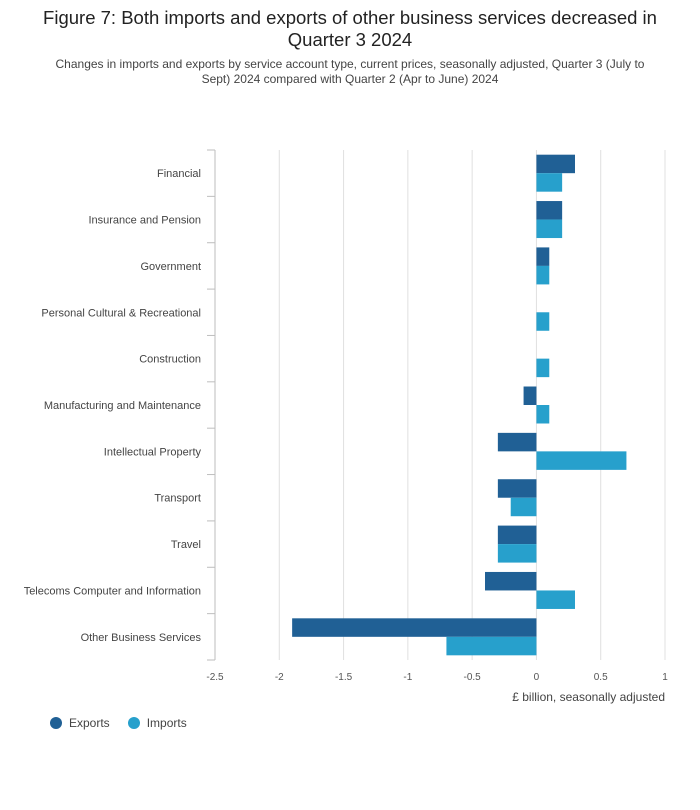 Image resolution: width=700 pixels, height=810 pixels. Describe the element at coordinates (177, 499) in the screenshot. I see `category-label: Transport` at that location.